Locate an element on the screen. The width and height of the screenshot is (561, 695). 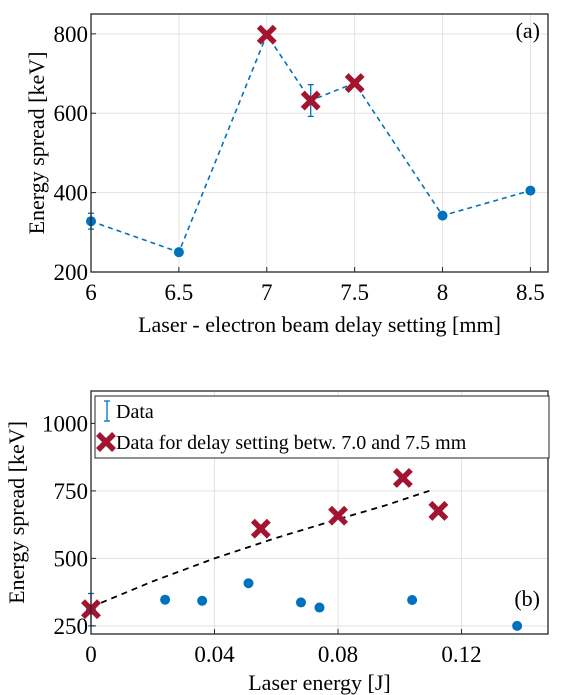
panel-a-y-axis-title: Energy spread [keV] is located at coordinates (36, 143).